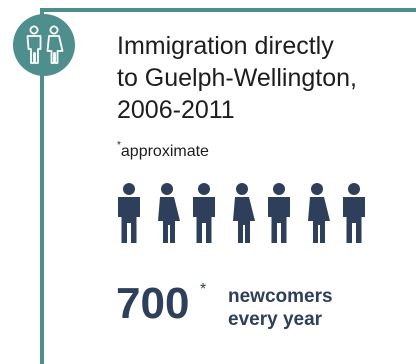 Image resolution: width=416 pixels, height=364 pixels. Describe the element at coordinates (275, 319) in the screenshot. I see `stat-caption-line-2: every year` at that location.